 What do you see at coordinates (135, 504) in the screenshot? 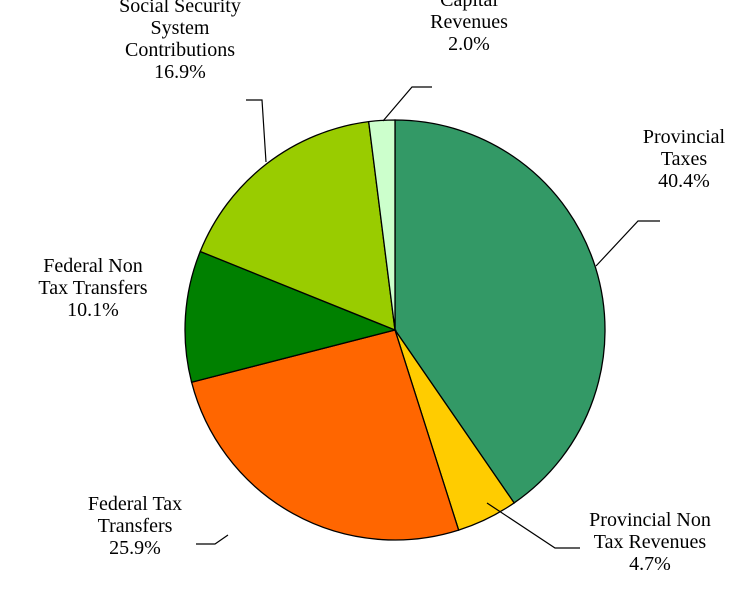
I see `slice-name-label: Federal Tax` at bounding box center [135, 504].